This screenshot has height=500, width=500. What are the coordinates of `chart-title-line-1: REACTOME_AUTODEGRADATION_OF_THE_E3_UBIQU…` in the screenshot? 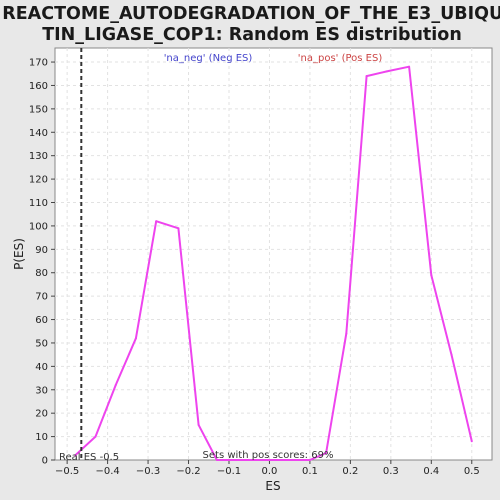 It's located at (251, 14).